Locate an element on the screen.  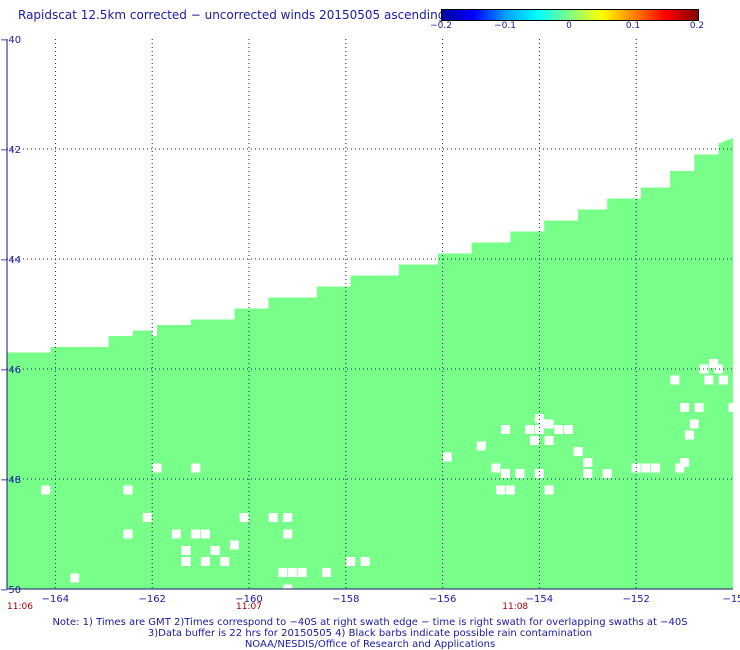
colorbar-tick: −0.1 is located at coordinates (505, 26).